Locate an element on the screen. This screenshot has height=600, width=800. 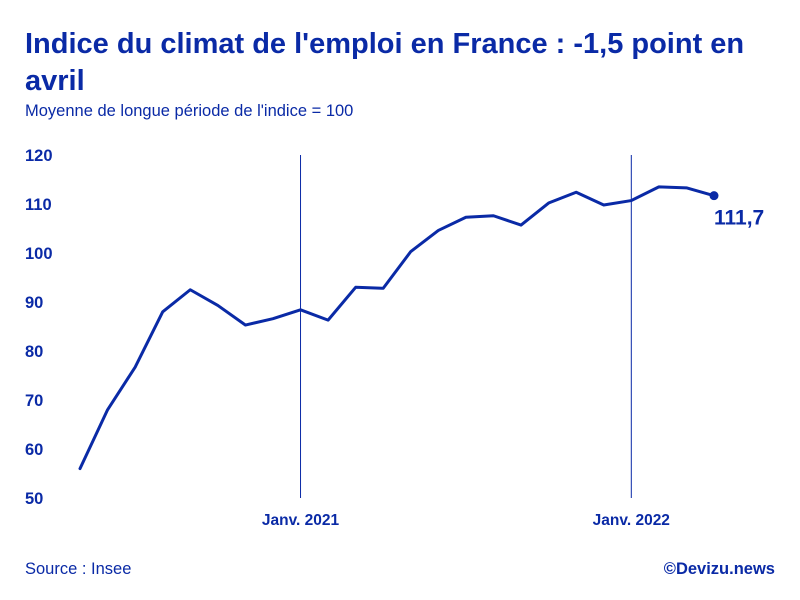
y-tick-label: 90 is located at coordinates (34, 303).